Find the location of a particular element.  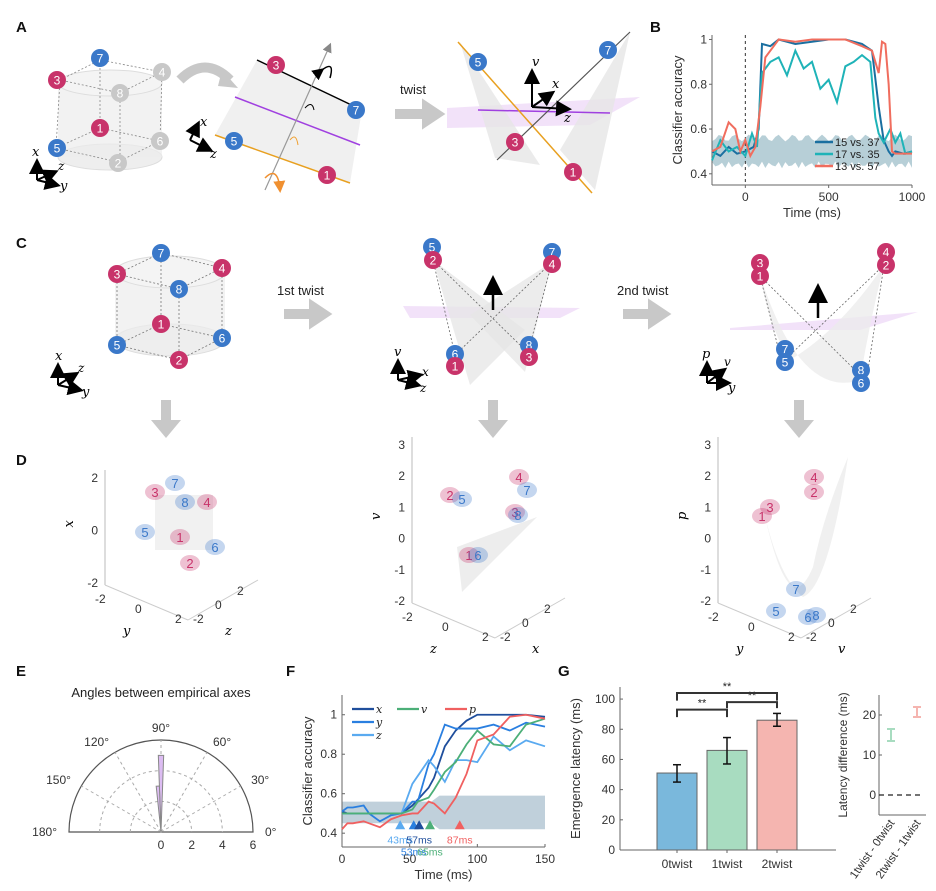

x-tick-label: 500 is located at coordinates (829, 197).